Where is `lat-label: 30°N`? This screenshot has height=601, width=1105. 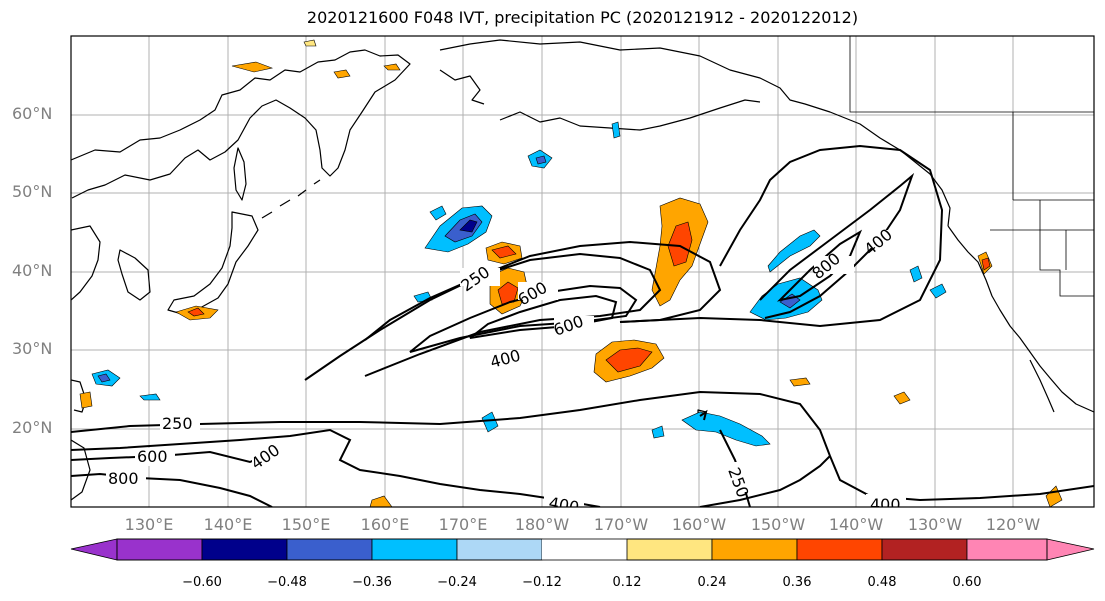 lat-label: 30°N is located at coordinates (32, 348).